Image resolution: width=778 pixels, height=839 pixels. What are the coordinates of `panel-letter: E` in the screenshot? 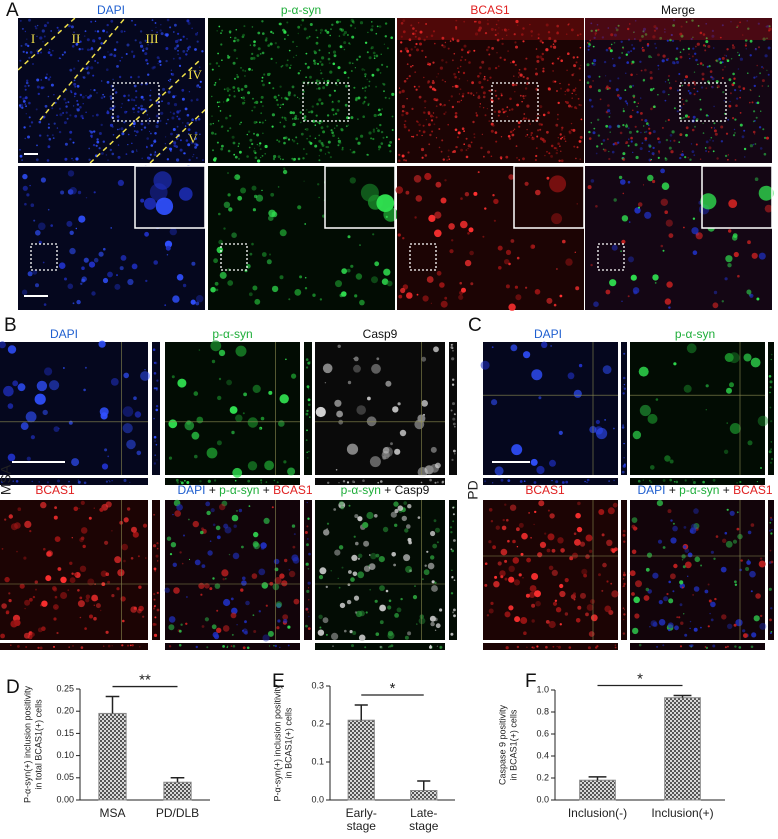 It's located at (278, 681).